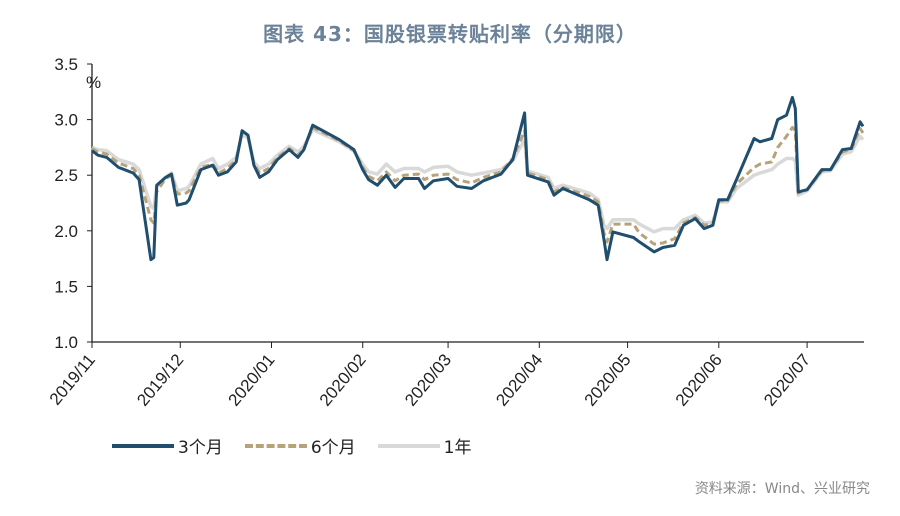 Image resolution: width=900 pixels, height=516 pixels. What do you see at coordinates (200, 448) in the screenshot?
I see `legend-label-3m: 3个月` at bounding box center [200, 448].